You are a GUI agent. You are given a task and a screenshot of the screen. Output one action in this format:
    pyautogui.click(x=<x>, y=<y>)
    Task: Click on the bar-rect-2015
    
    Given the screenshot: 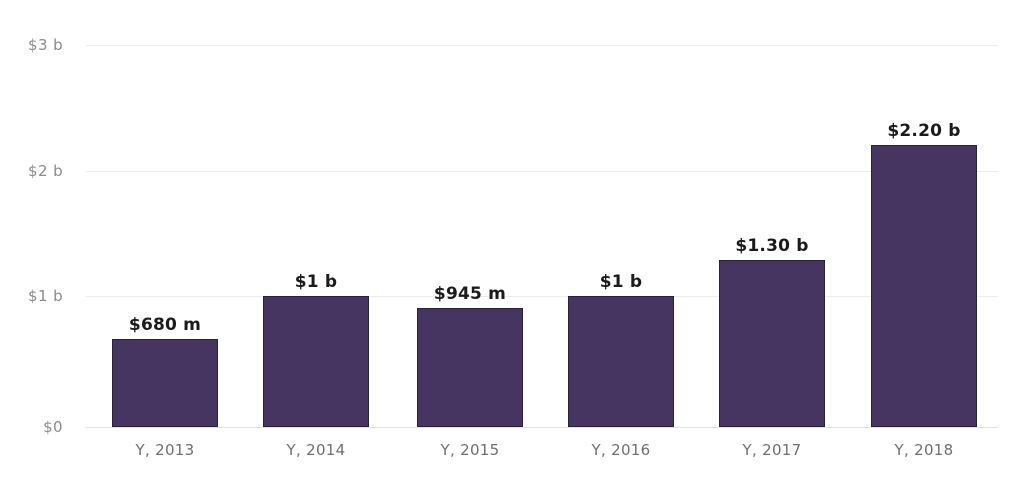 What is the action you would take?
    pyautogui.click(x=470, y=367)
    